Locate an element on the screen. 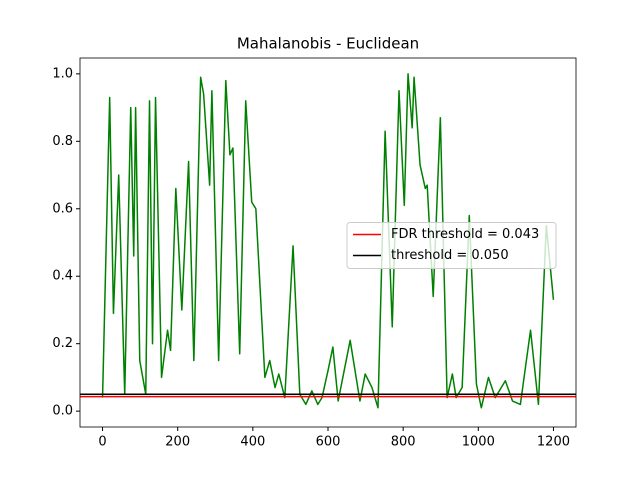 The height and width of the screenshot is (484, 640). y-tick-label: 0.6 is located at coordinates (62, 208).